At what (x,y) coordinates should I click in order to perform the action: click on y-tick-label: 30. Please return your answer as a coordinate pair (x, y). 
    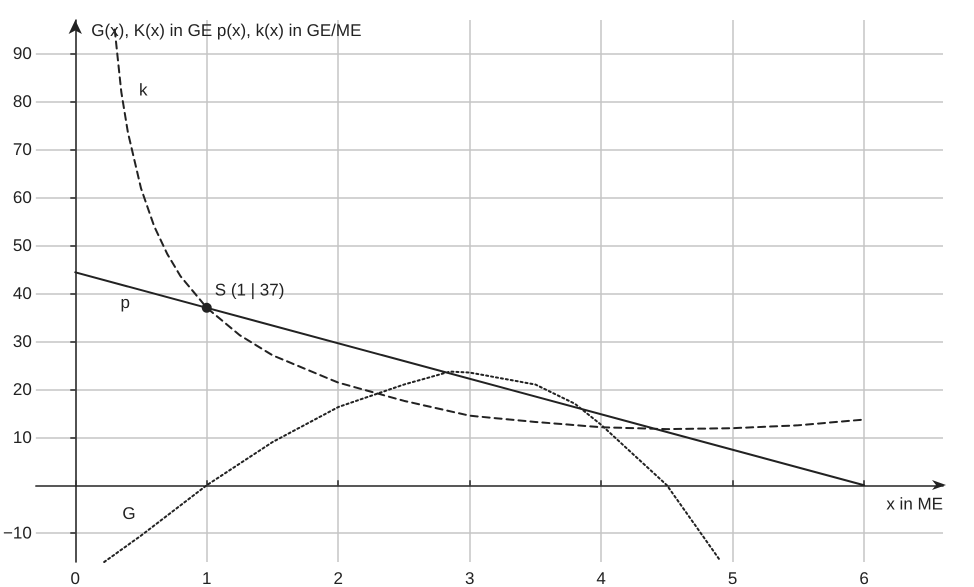
    Looking at the image, I should click on (22, 341).